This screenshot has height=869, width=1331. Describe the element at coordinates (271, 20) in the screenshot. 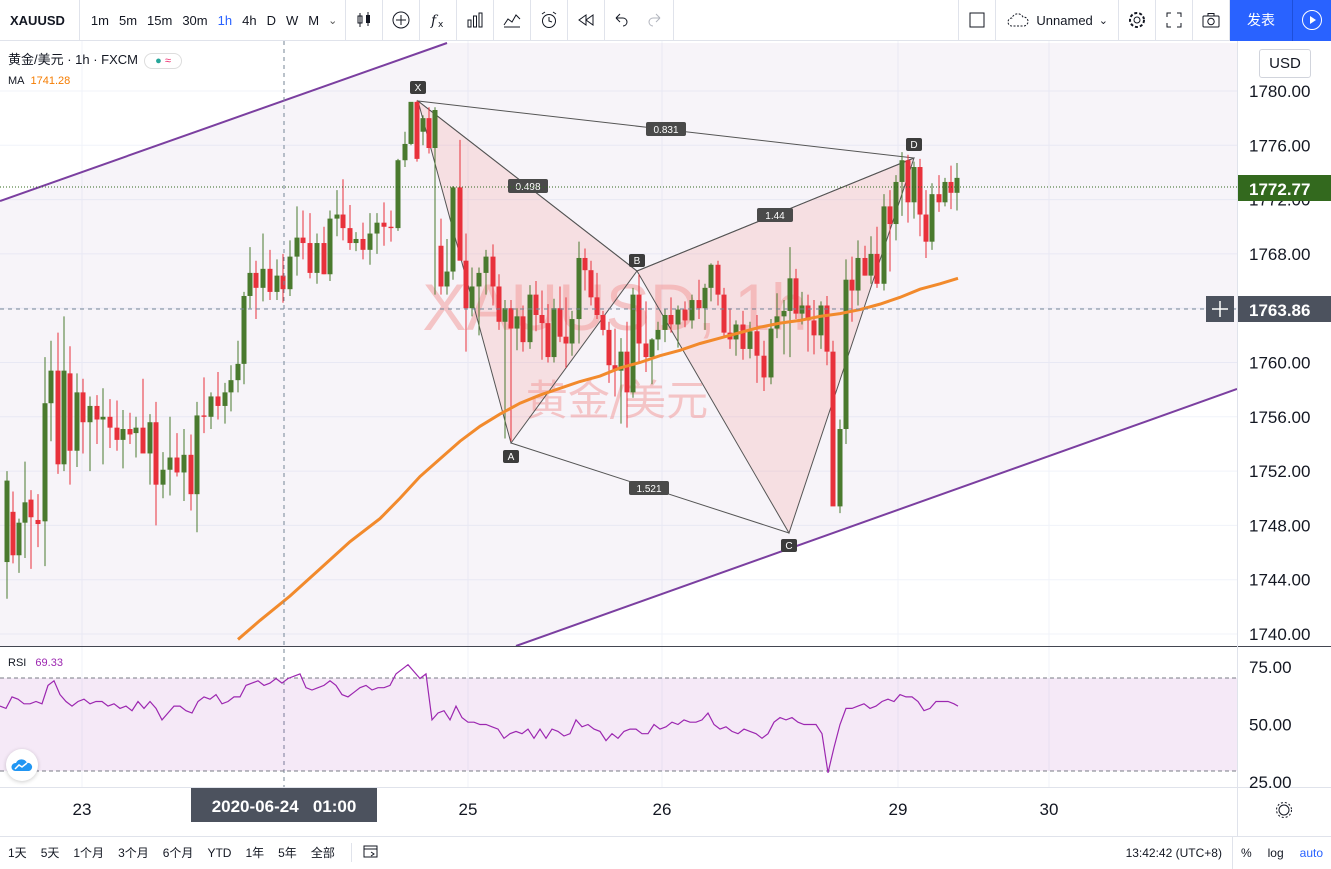

I see `interval-d: D` at that location.